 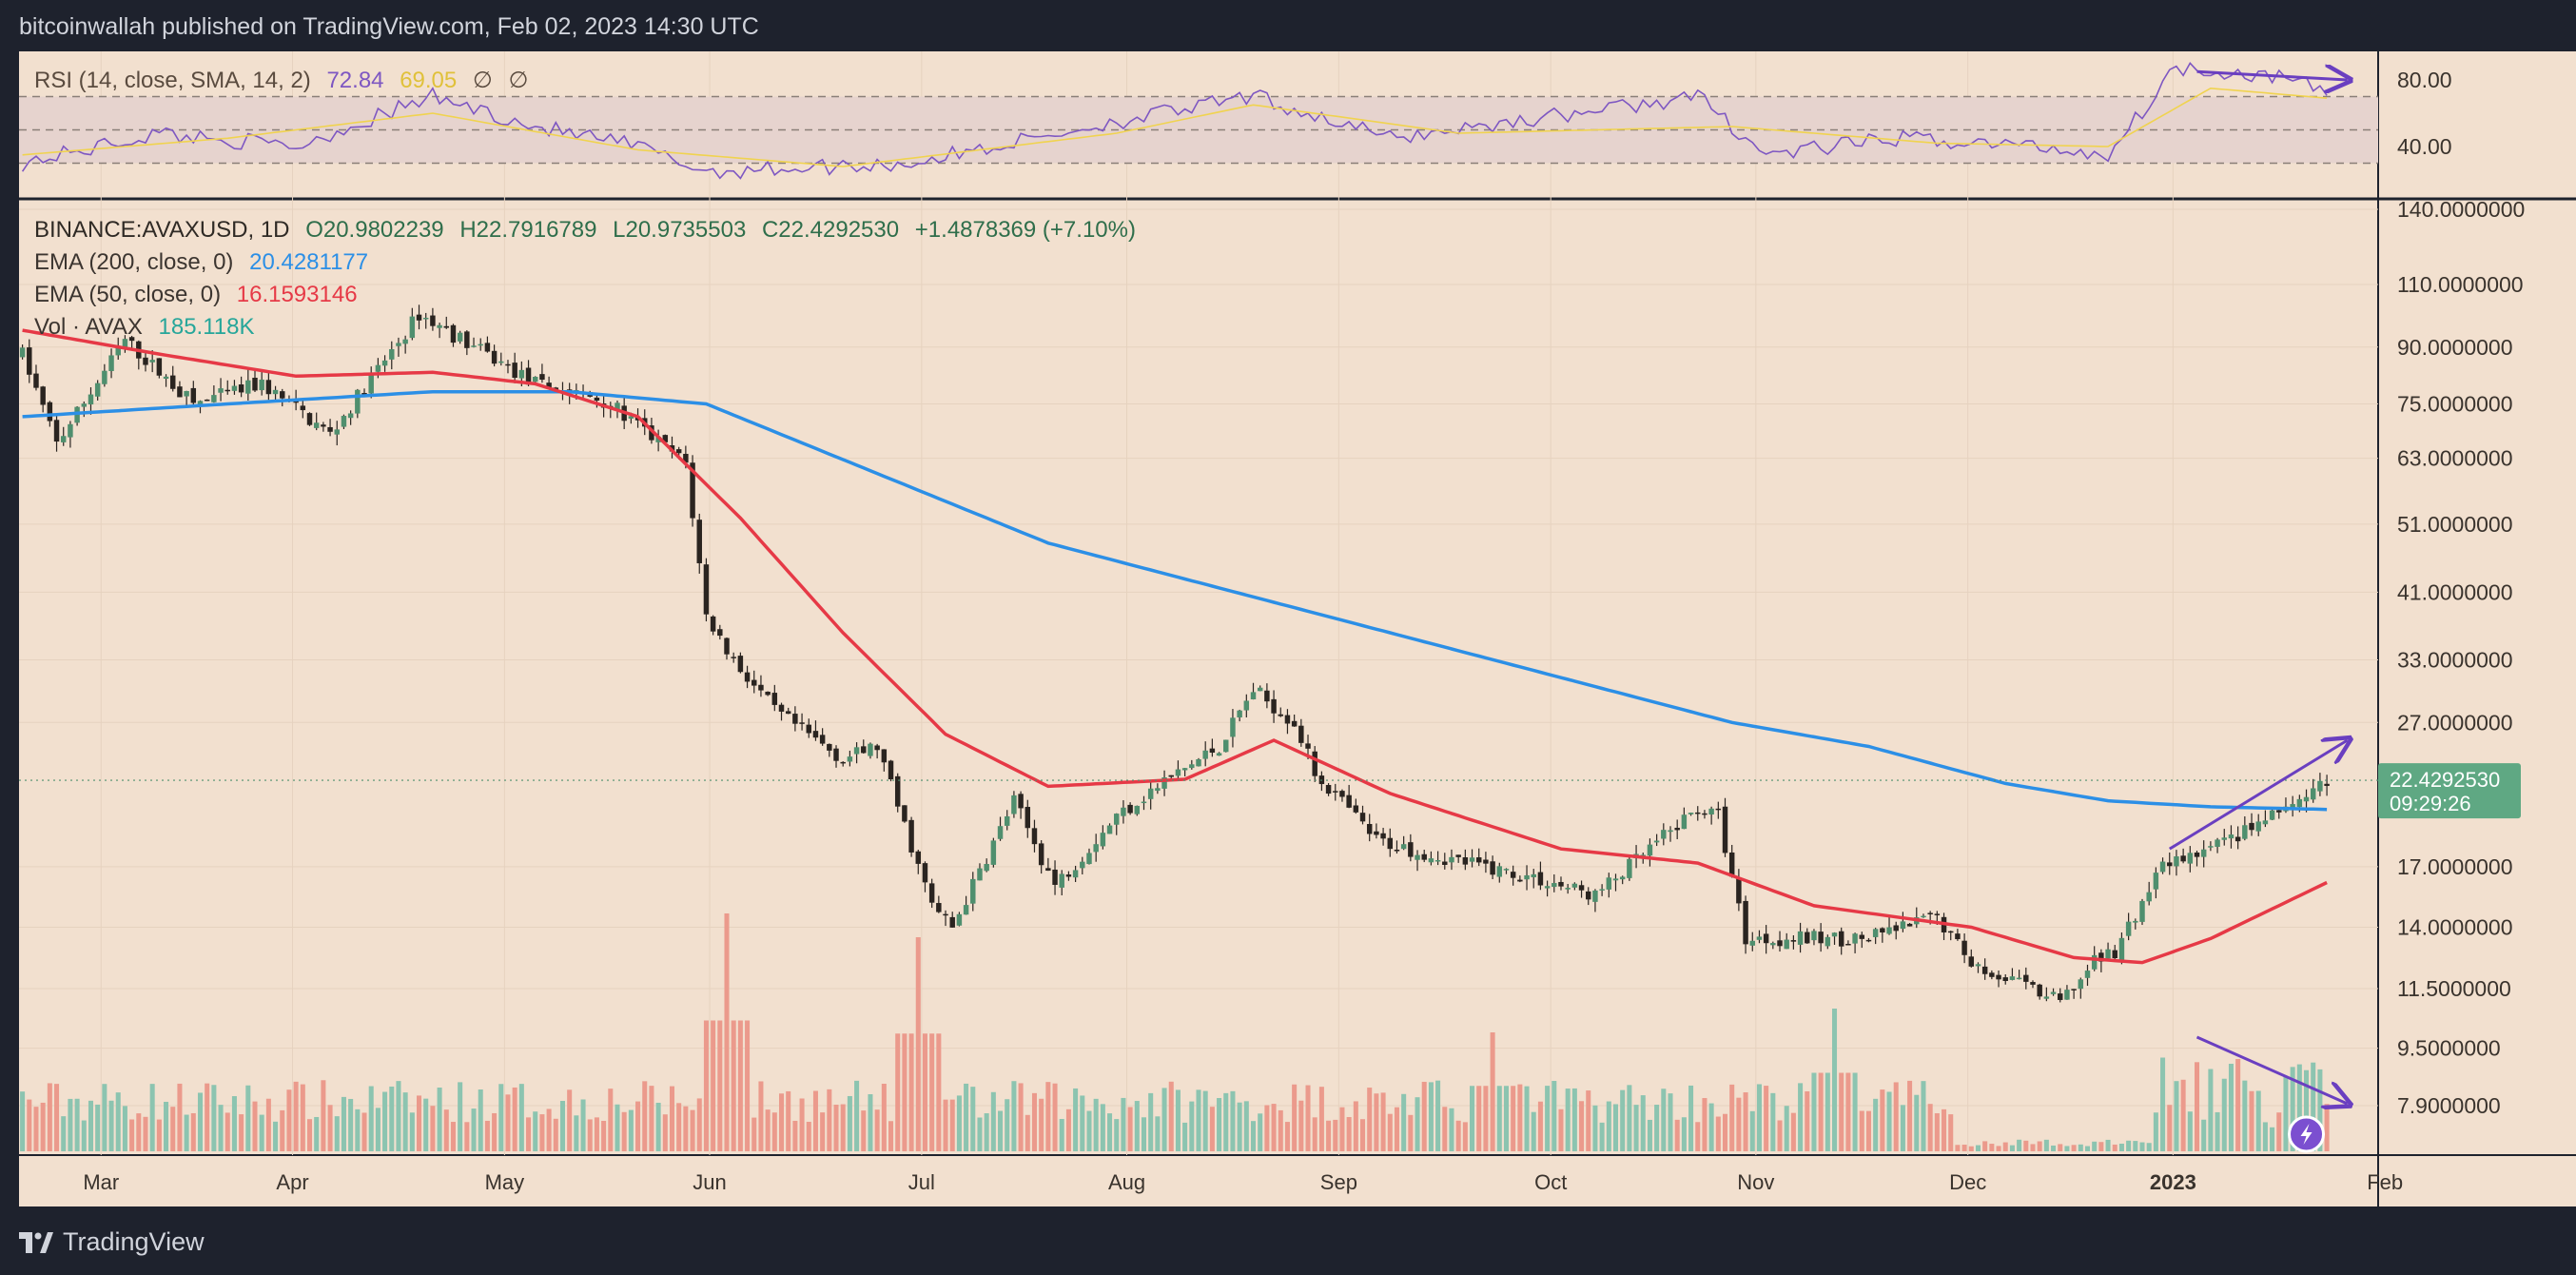 I want to click on tradingview-logo: TradingView, so click(x=112, y=1242).